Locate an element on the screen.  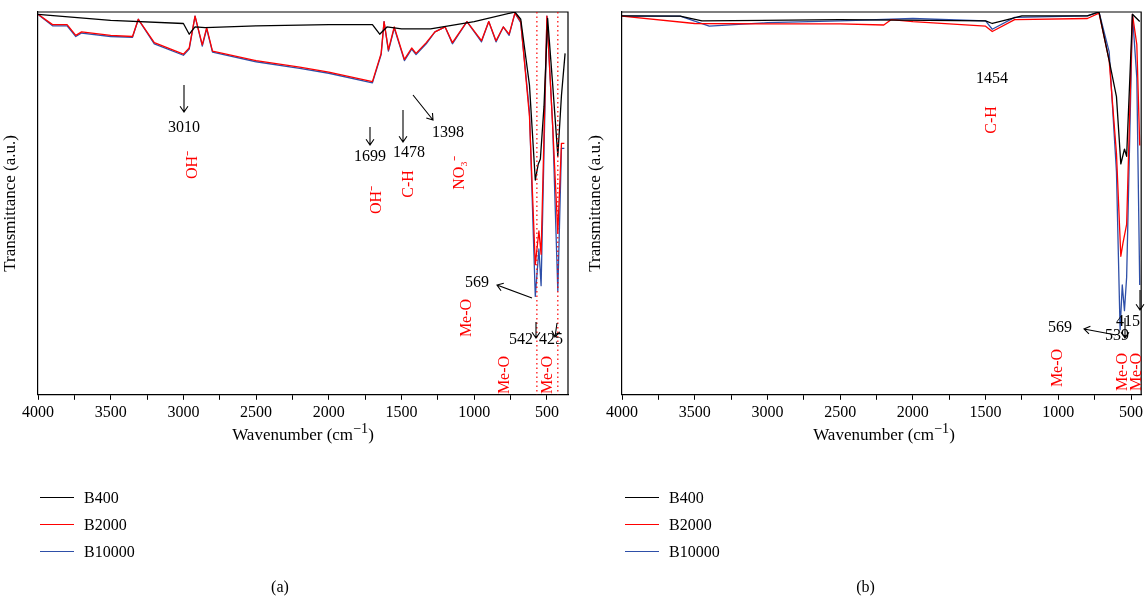
annotation: 425 is located at coordinates (551, 339).